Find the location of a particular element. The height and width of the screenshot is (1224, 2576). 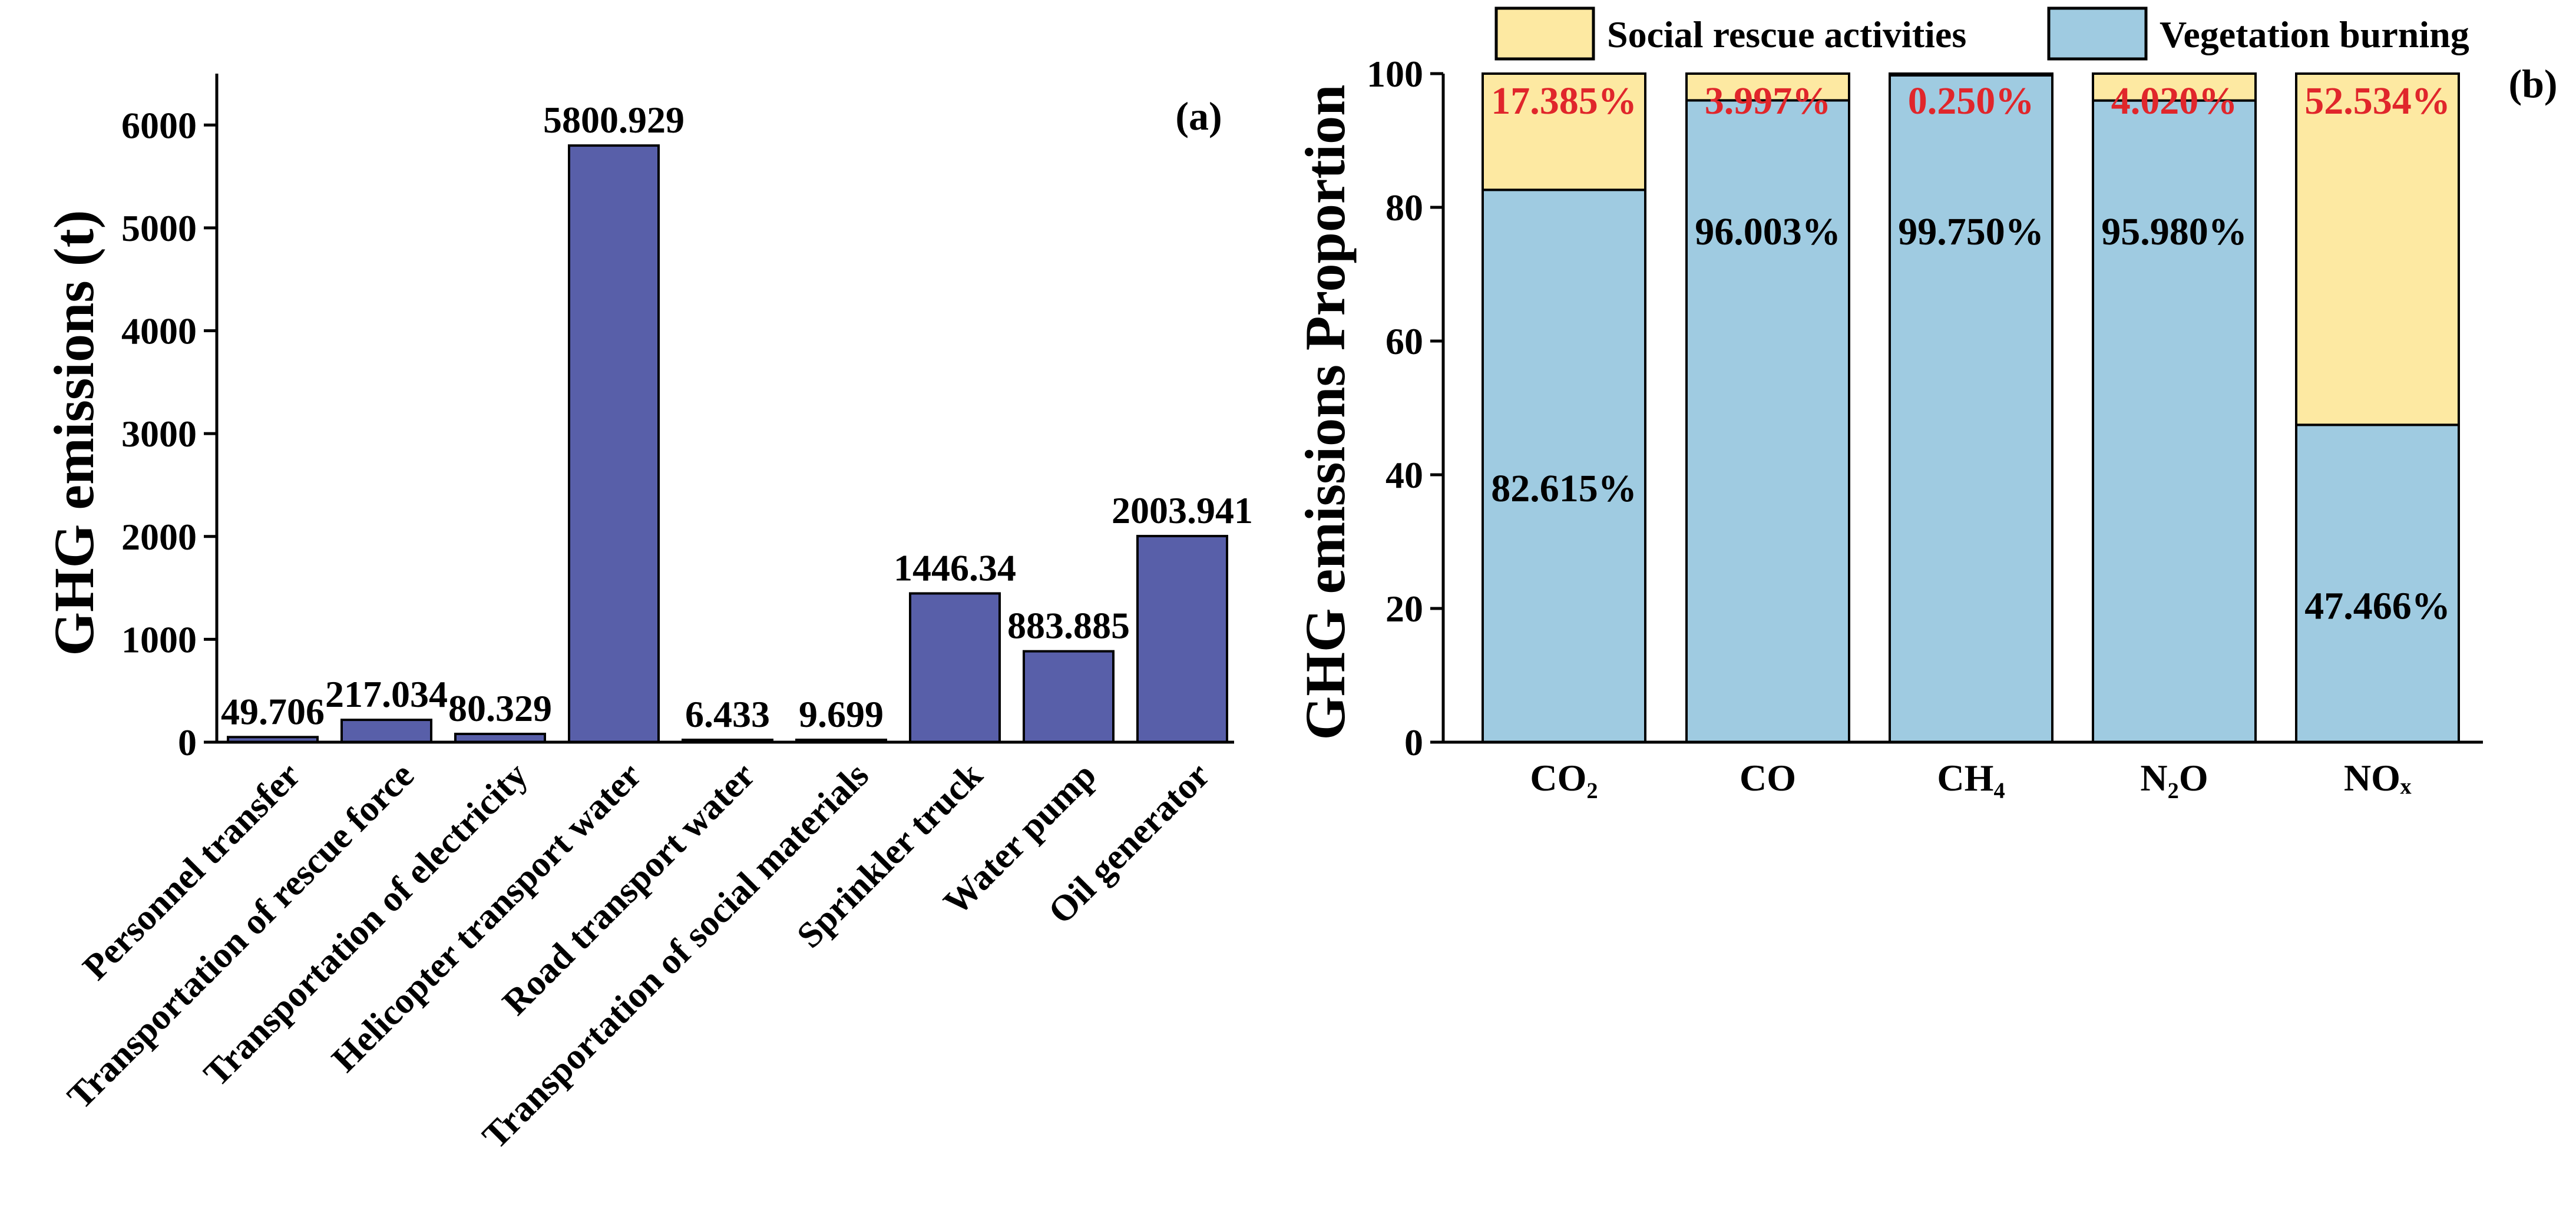

panel-b-category-label: N₂O is located at coordinates (2174, 778).